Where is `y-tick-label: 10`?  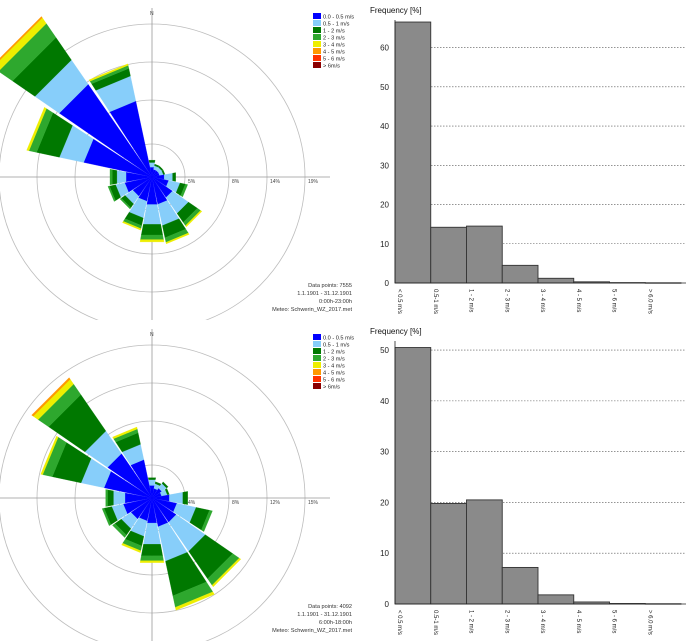 y-tick-label: 10 is located at coordinates (384, 553).